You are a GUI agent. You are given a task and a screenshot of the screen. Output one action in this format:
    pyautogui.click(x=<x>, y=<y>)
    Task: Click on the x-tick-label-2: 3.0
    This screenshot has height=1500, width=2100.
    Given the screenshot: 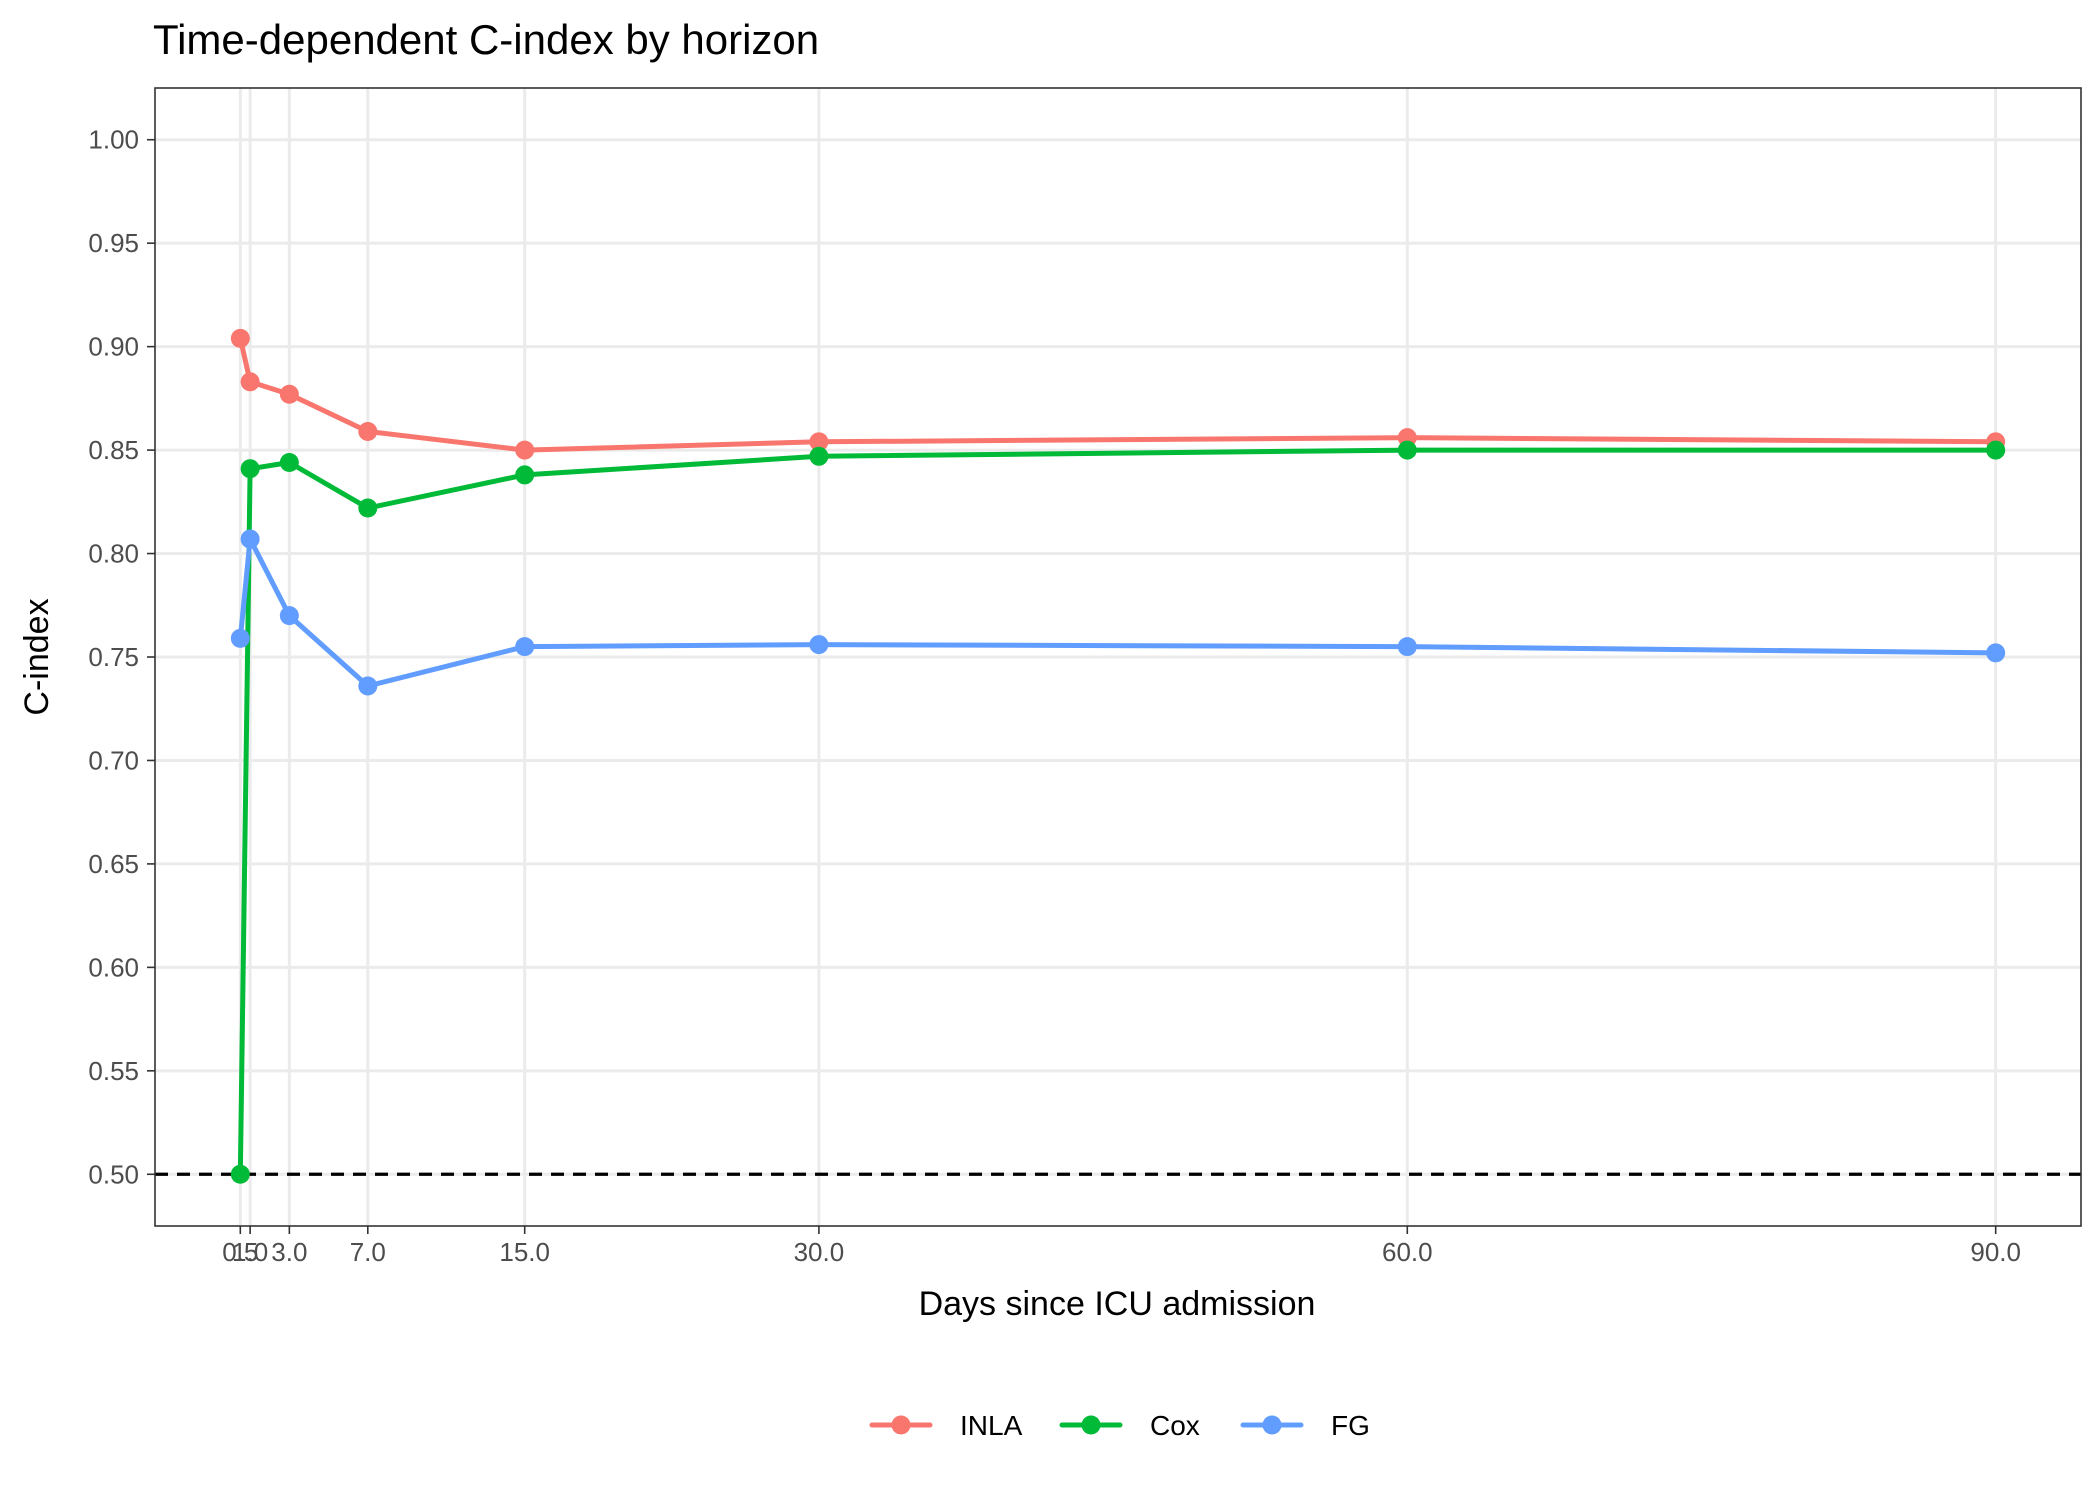 What is the action you would take?
    pyautogui.click(x=289, y=1252)
    